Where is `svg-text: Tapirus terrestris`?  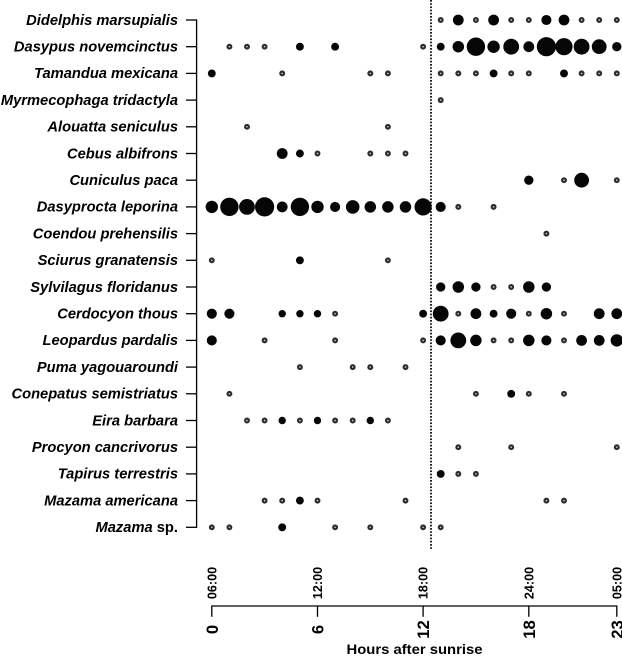
svg-text: Tapirus terrestris is located at coordinates (118, 475).